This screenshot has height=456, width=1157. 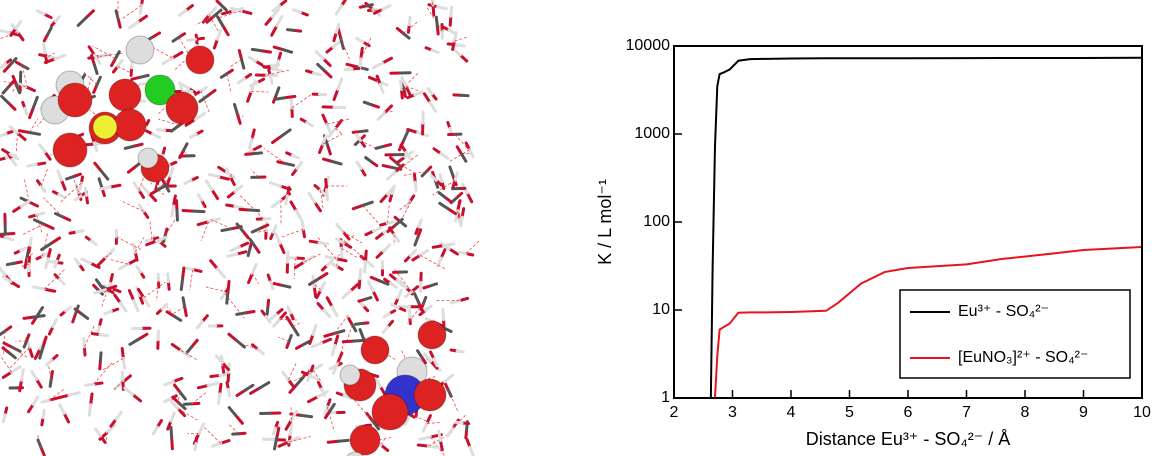 I want to click on x-tick-label: 7, so click(x=966, y=412).